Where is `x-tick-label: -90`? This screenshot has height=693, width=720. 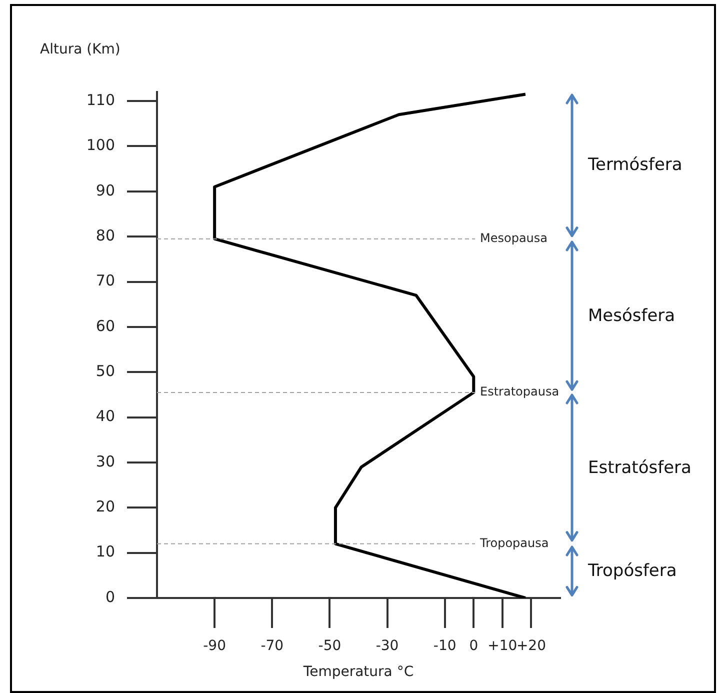
x-tick-label: -90 is located at coordinates (214, 646).